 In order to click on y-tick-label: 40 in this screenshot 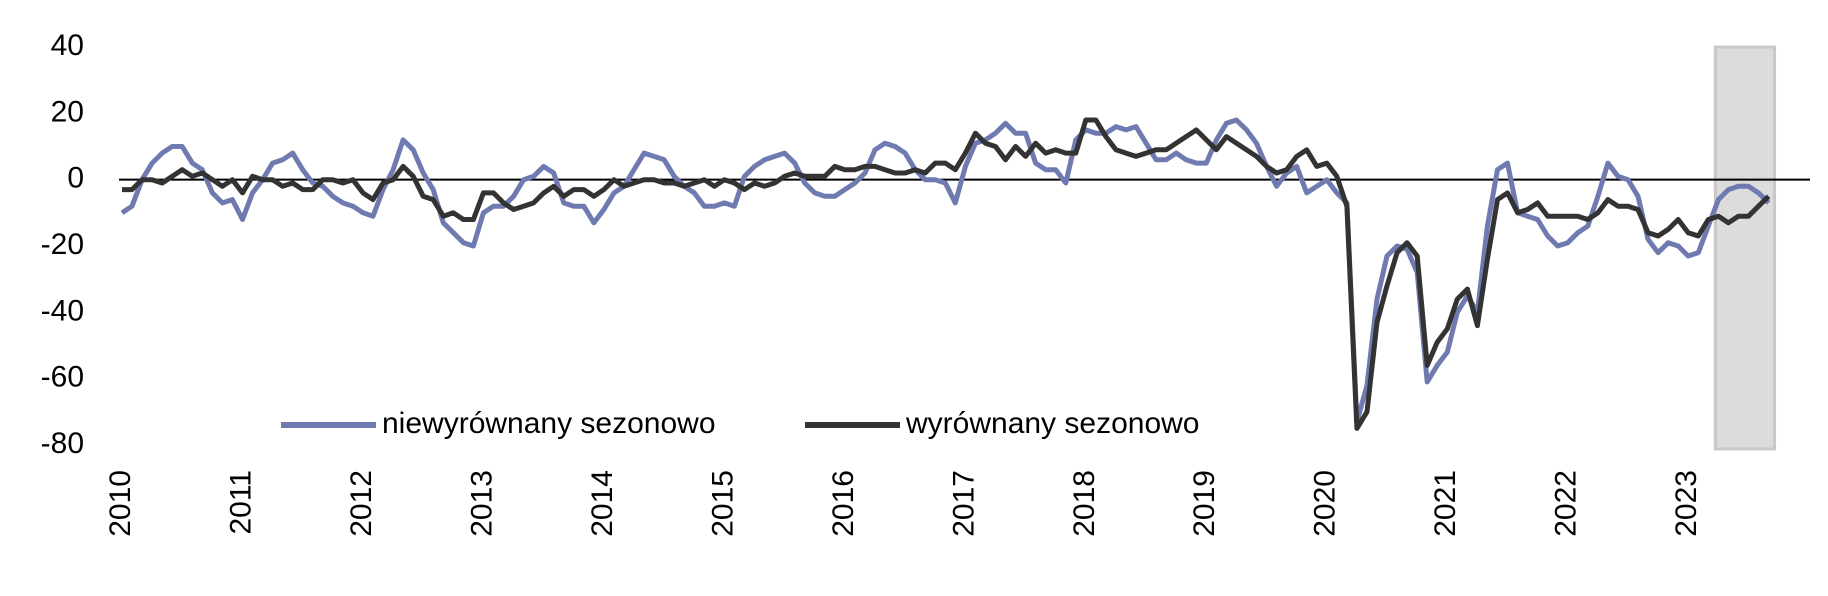, I will do `click(67, 45)`.